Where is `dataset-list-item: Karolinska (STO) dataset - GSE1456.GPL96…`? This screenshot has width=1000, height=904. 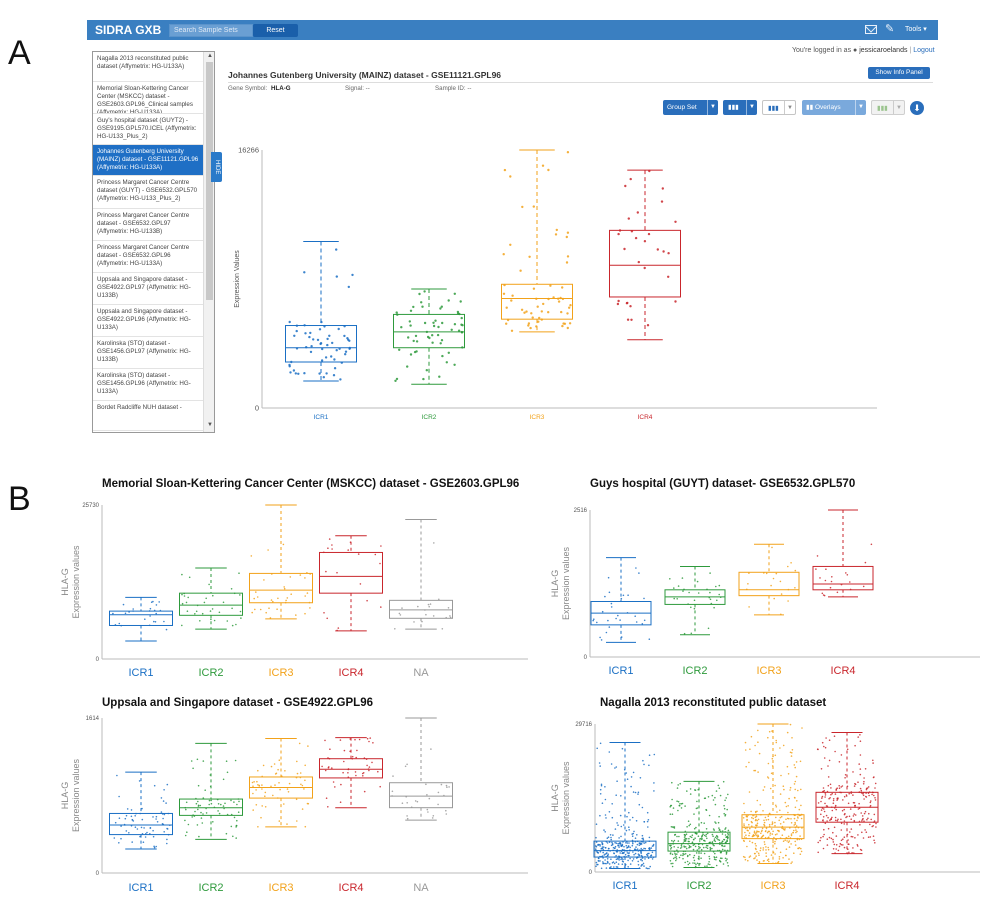
dataset-list-item: Karolinska (STO) dataset - GSE1456.GPL96… is located at coordinates (148, 385).